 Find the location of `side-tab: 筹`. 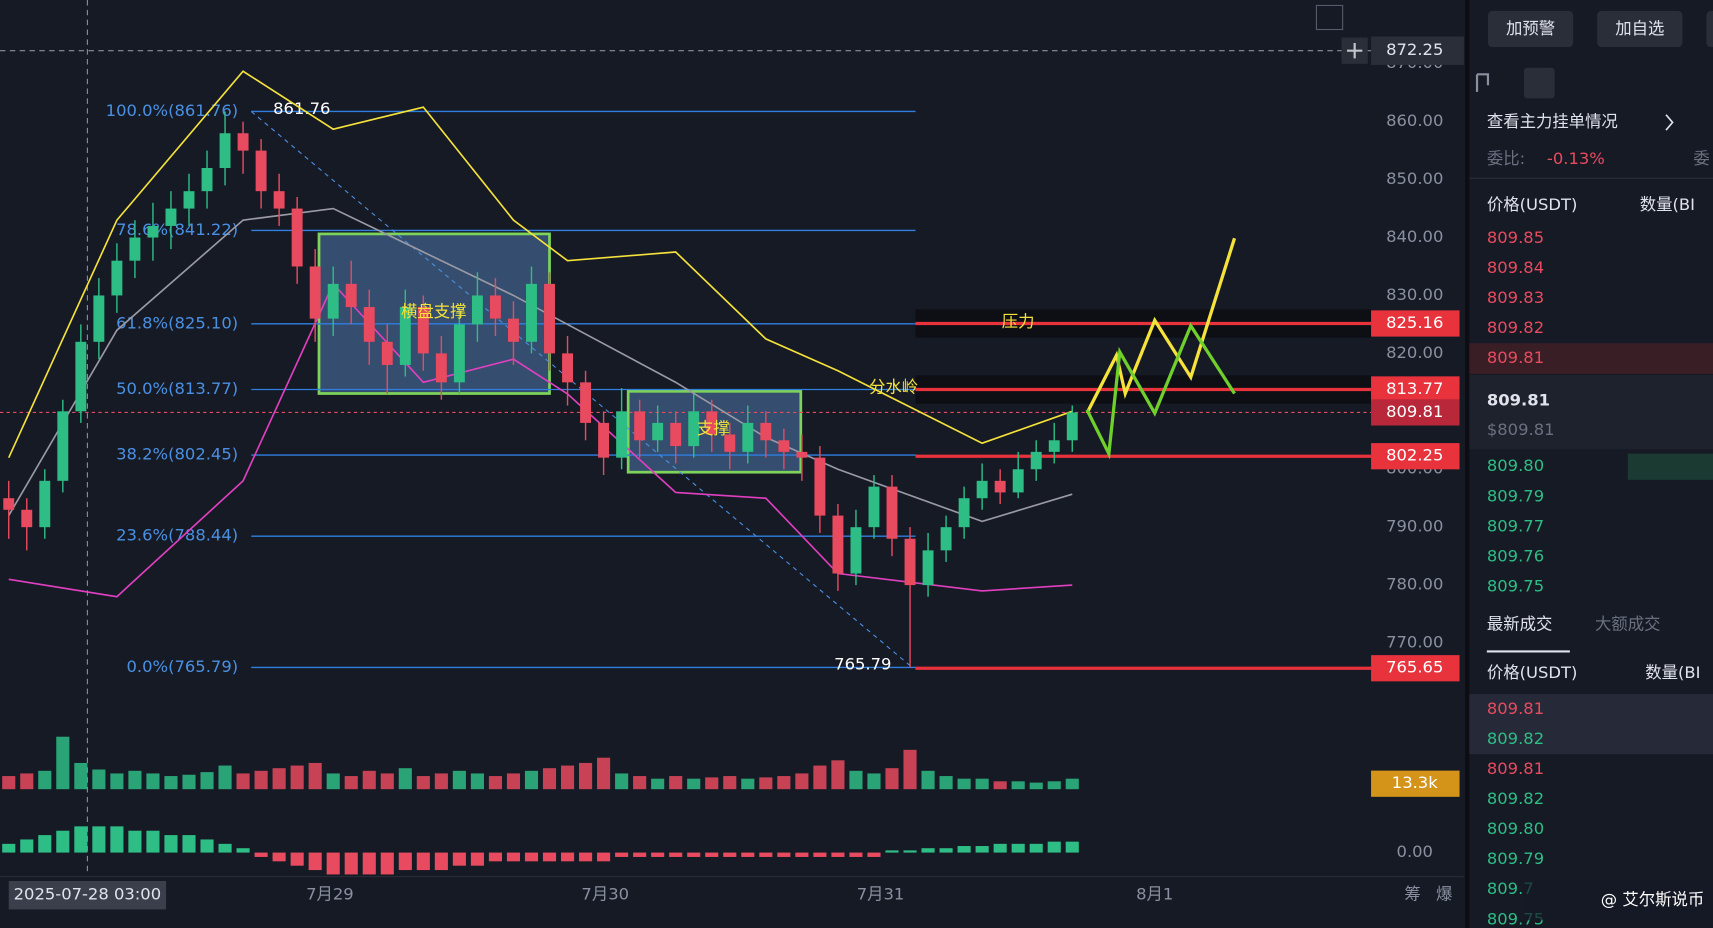

side-tab: 筹 is located at coordinates (1412, 894).